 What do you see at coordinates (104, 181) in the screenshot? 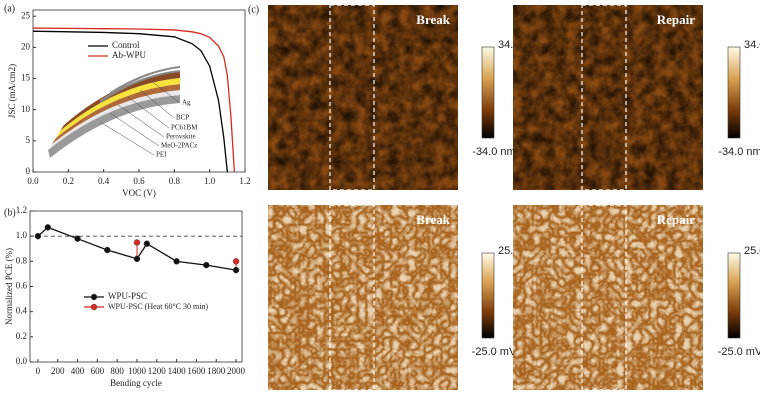
I see `x-tick-label: 0.4` at bounding box center [104, 181].